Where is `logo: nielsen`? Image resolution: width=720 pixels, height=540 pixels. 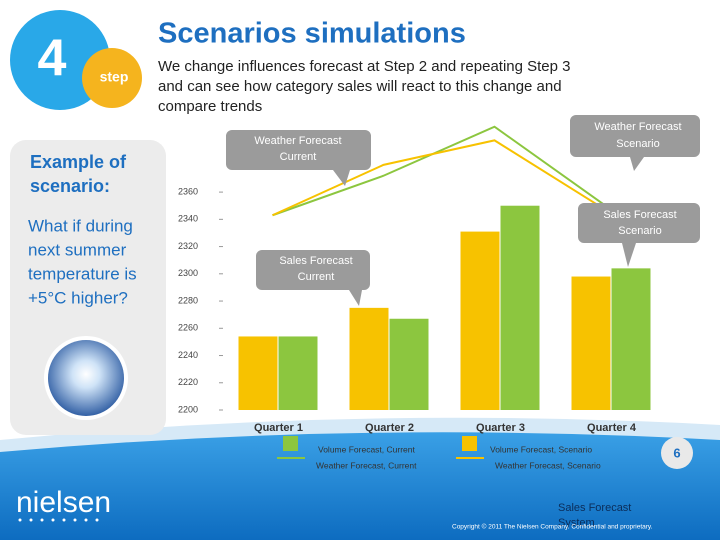
logo: nielsen is located at coordinates (63, 502).